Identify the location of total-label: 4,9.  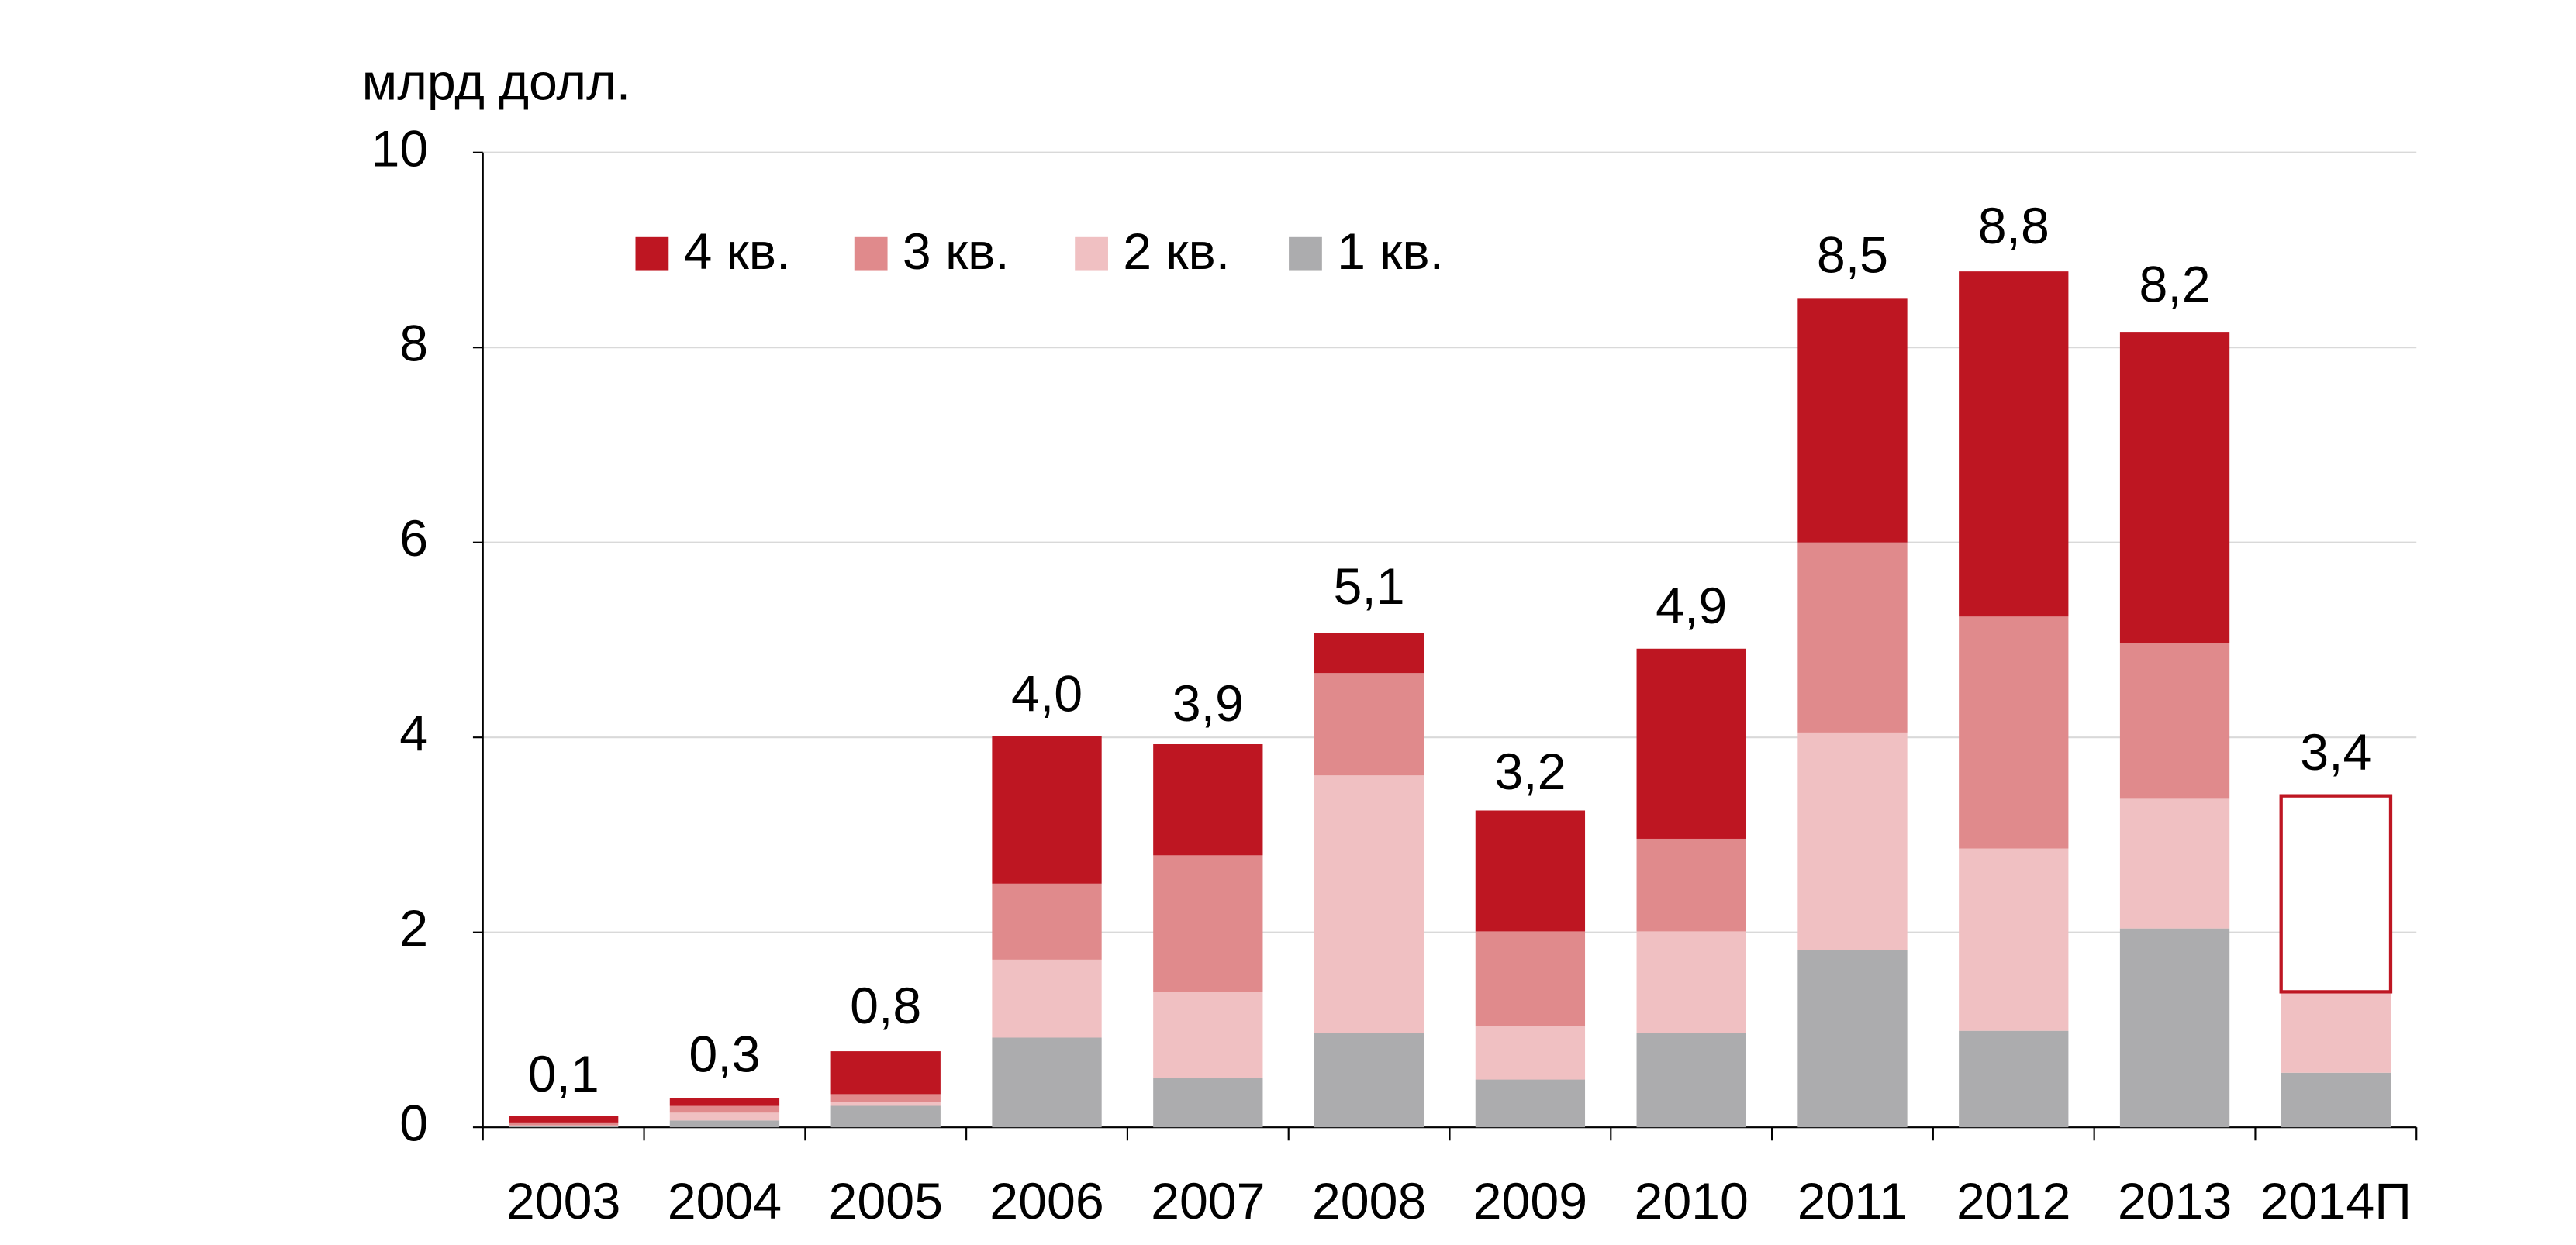
(1691, 606).